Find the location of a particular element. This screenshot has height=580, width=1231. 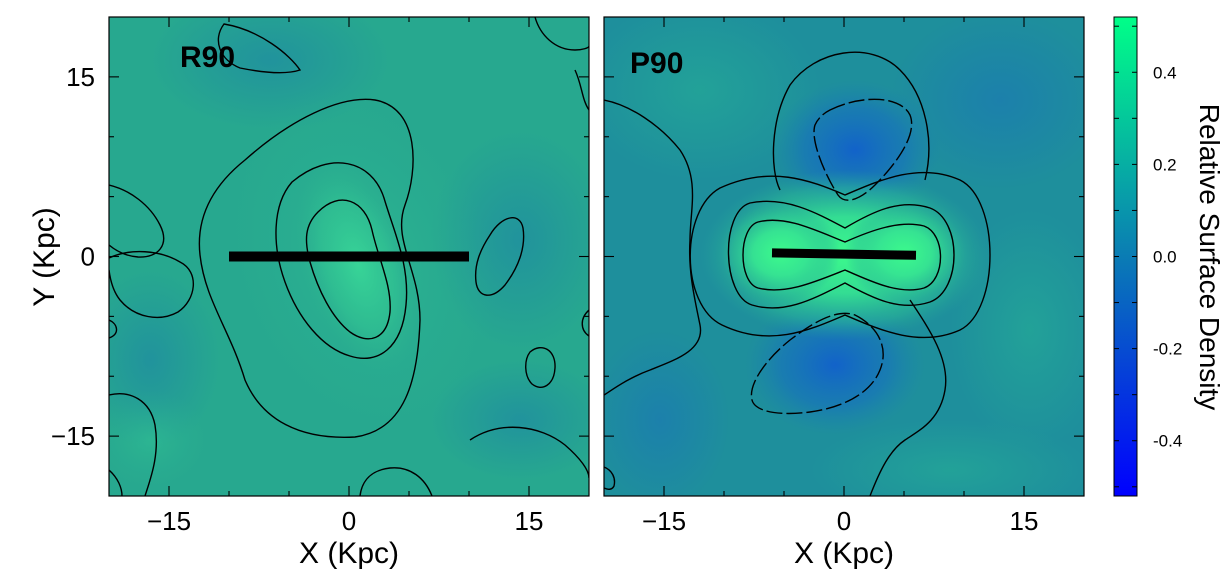

y-tick-label: −15 is located at coordinates (73, 436).